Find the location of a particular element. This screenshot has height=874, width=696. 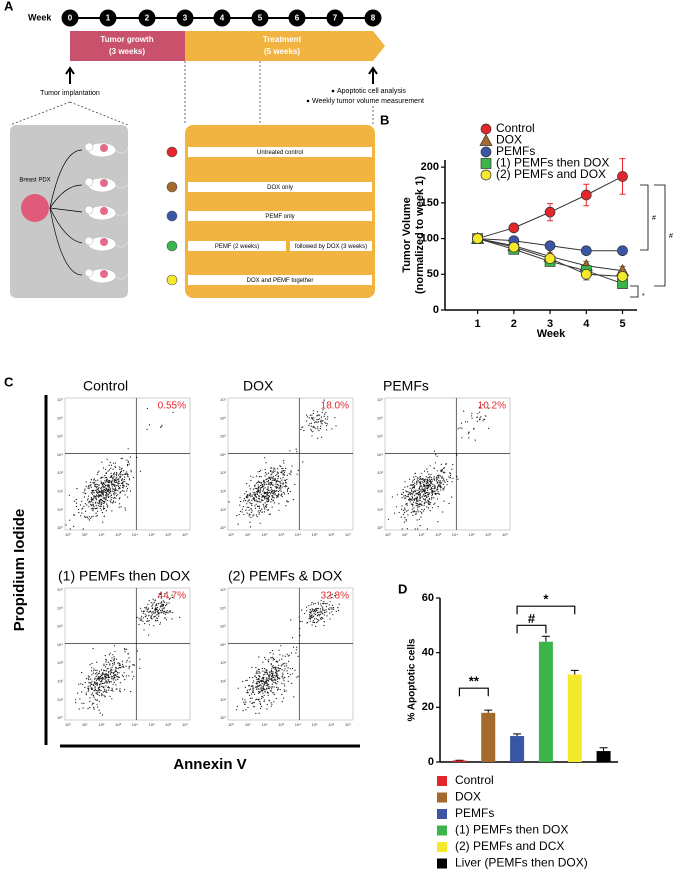

annotation: # is located at coordinates (654, 218).